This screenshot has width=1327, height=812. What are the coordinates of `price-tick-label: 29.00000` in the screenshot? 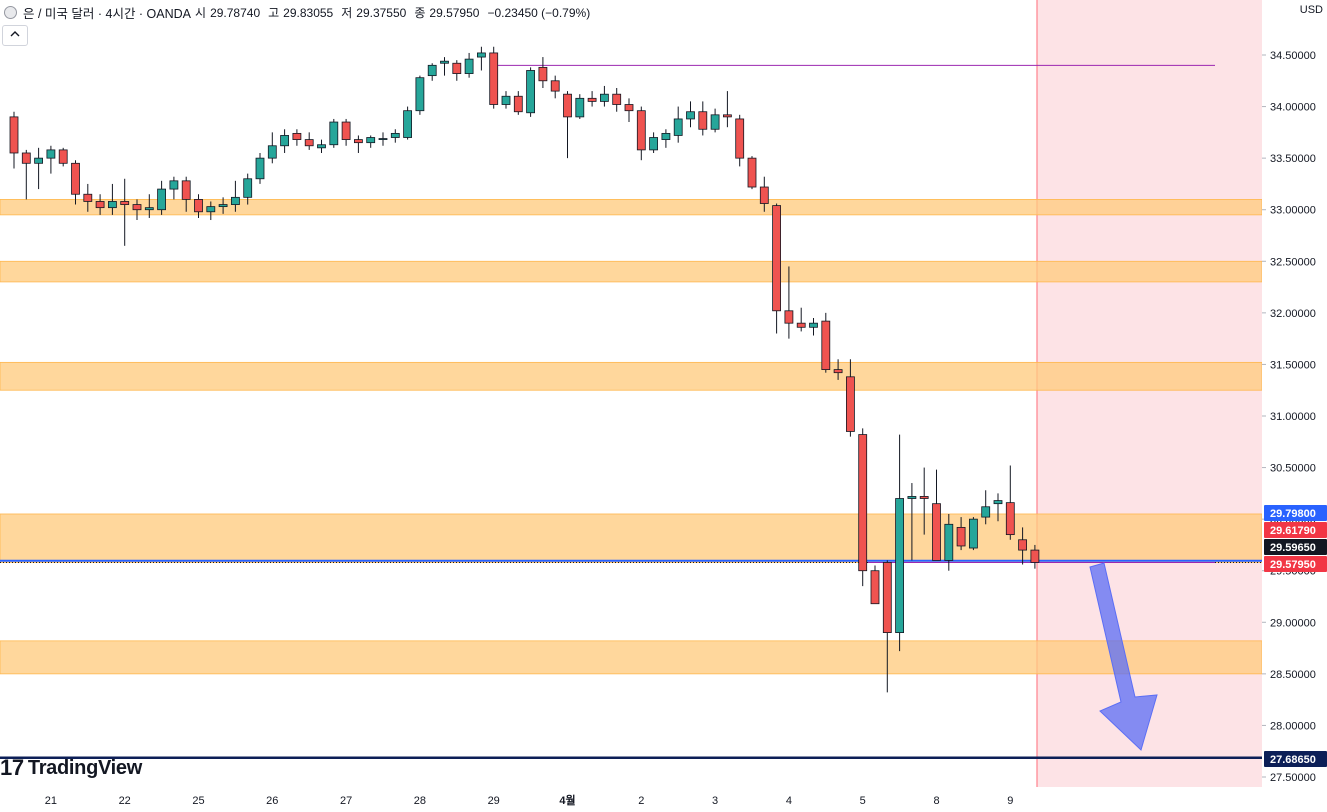 It's located at (1293, 623).